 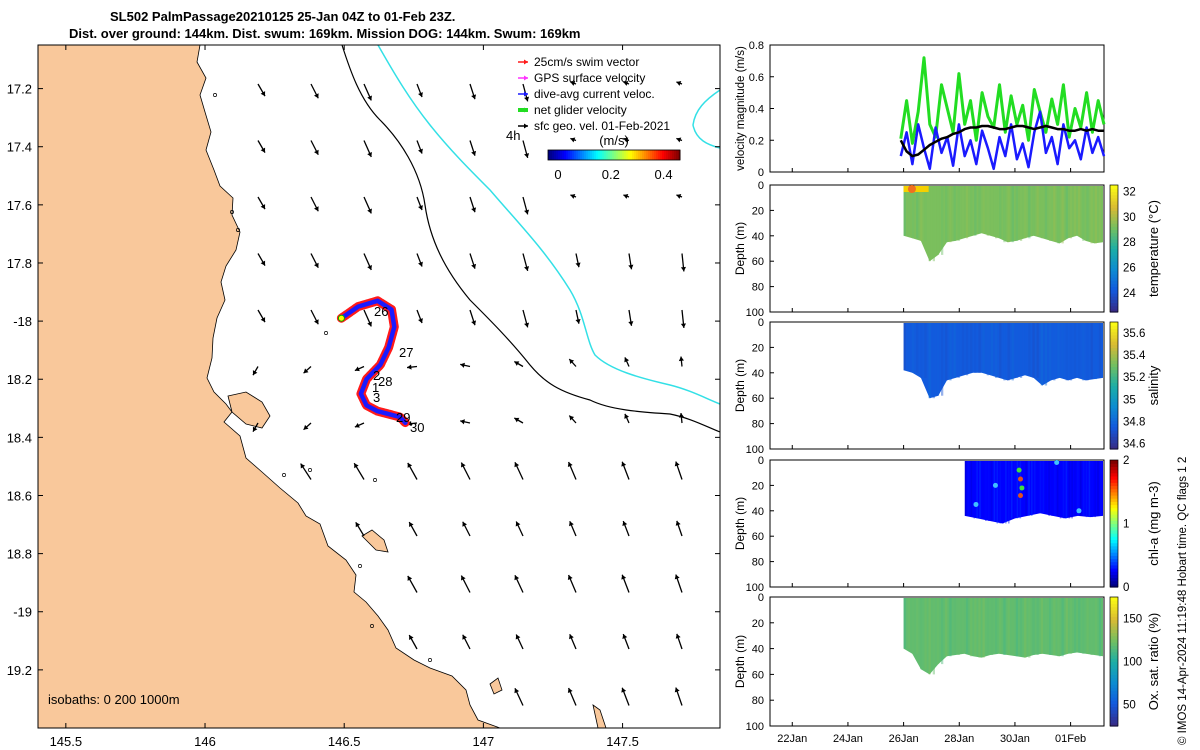 I want to click on isobaths-label: isobaths: 0 200 1000m, so click(x=114, y=699).